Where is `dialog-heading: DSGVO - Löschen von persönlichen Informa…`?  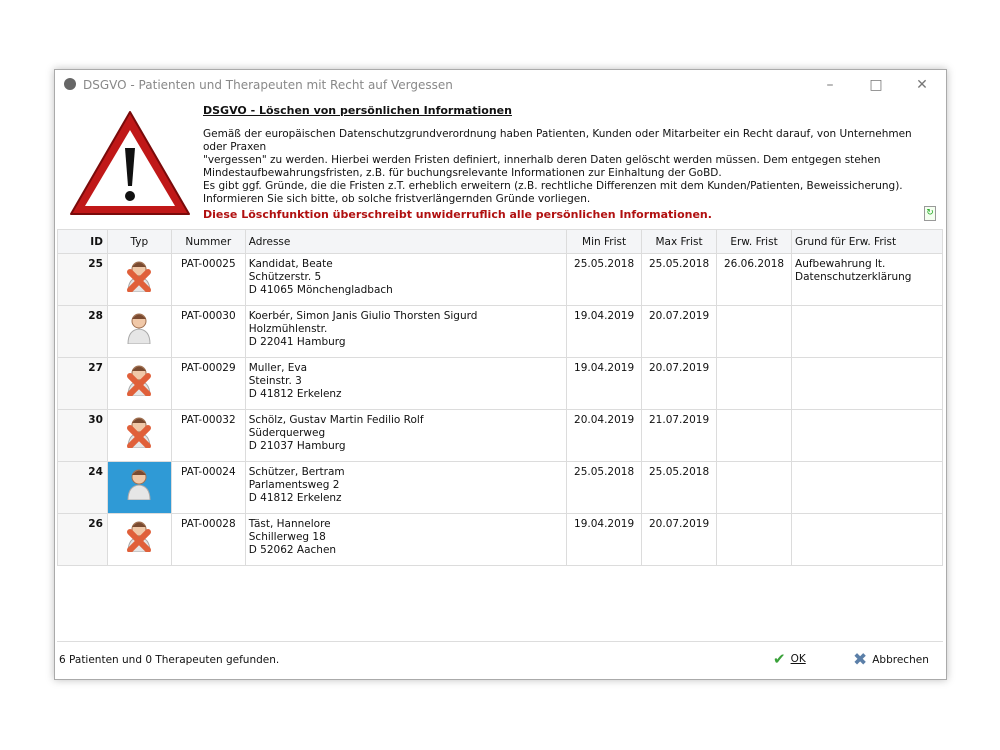
dialog-heading: DSGVO - Löschen von persönlichen Informa… is located at coordinates (357, 110).